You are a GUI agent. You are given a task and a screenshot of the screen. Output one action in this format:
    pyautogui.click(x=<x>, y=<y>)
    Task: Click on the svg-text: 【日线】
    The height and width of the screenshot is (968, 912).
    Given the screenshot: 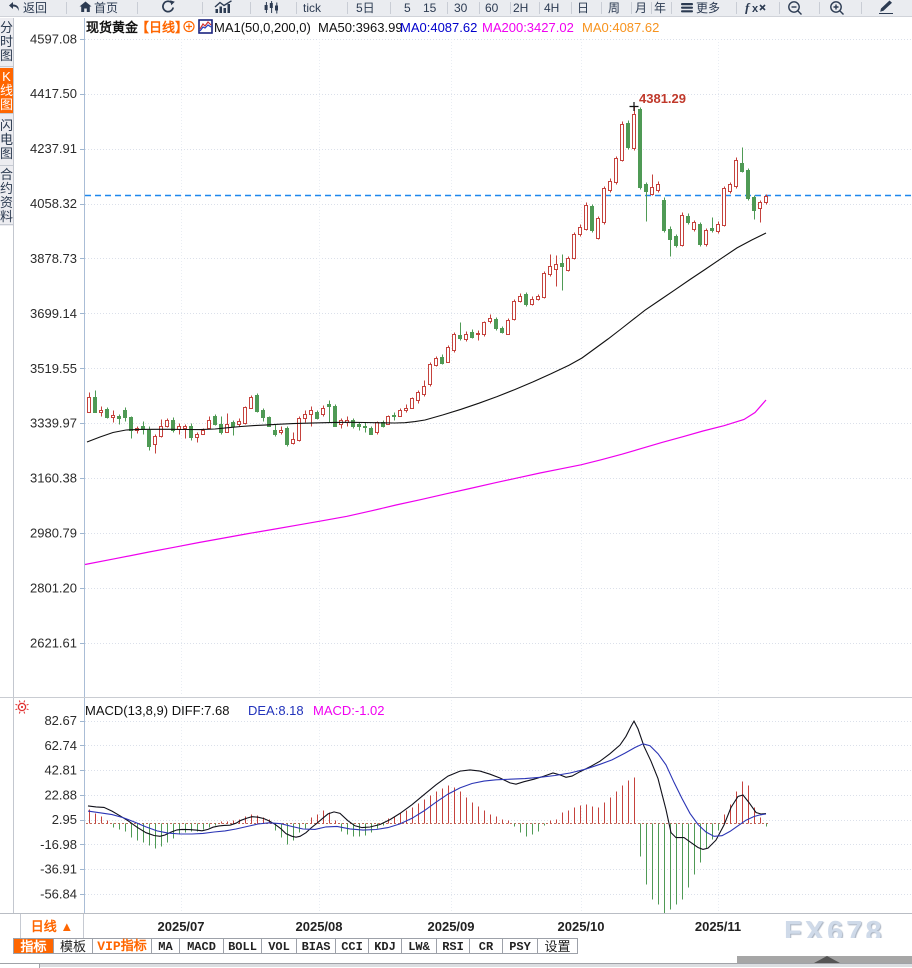 What is the action you would take?
    pyautogui.click(x=162, y=27)
    